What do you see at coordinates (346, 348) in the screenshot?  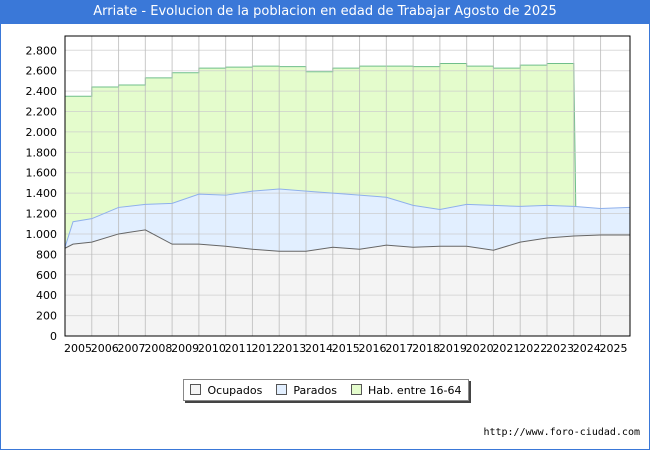 I see `x-tick-label: 2015` at bounding box center [346, 348].